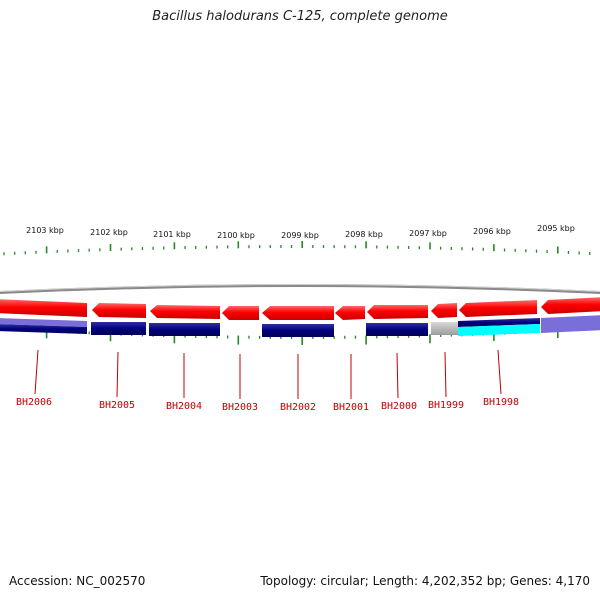 This screenshot has width=600, height=600. I want to click on gene-bh2002-reverse, so click(298, 330).